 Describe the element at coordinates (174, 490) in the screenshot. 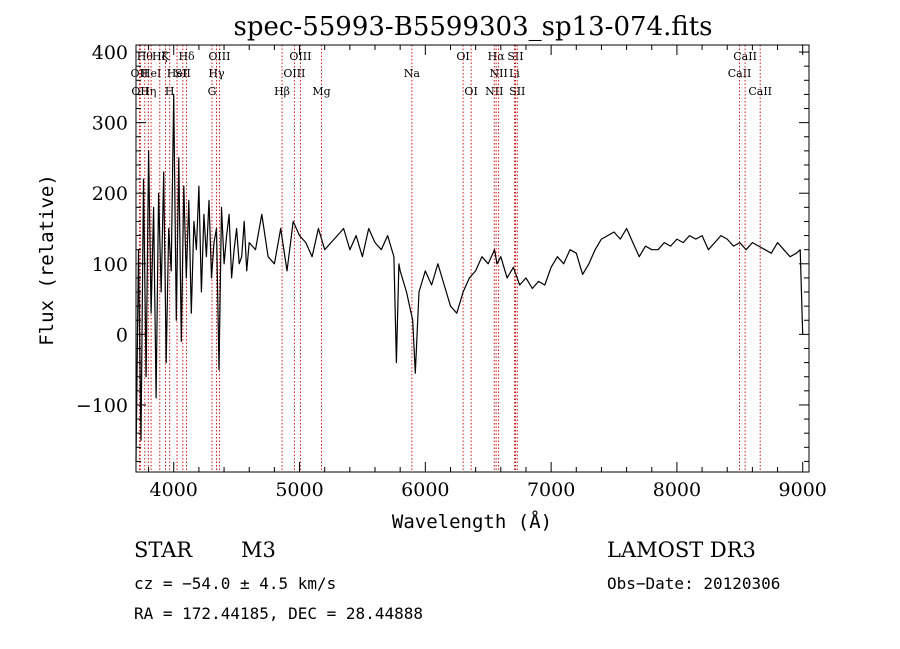

I see `x-tick-label: 4000` at that location.